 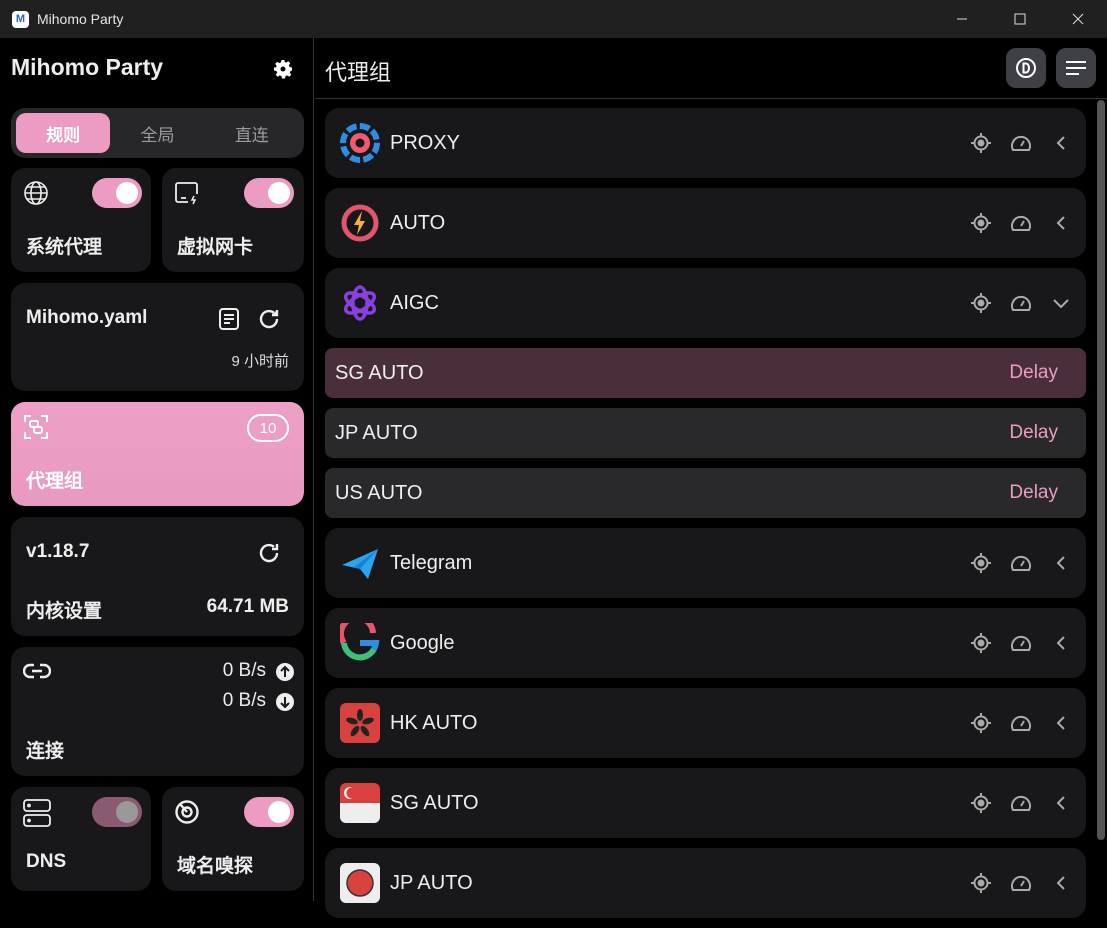 I want to click on maximize-button, so click(x=1020, y=19).